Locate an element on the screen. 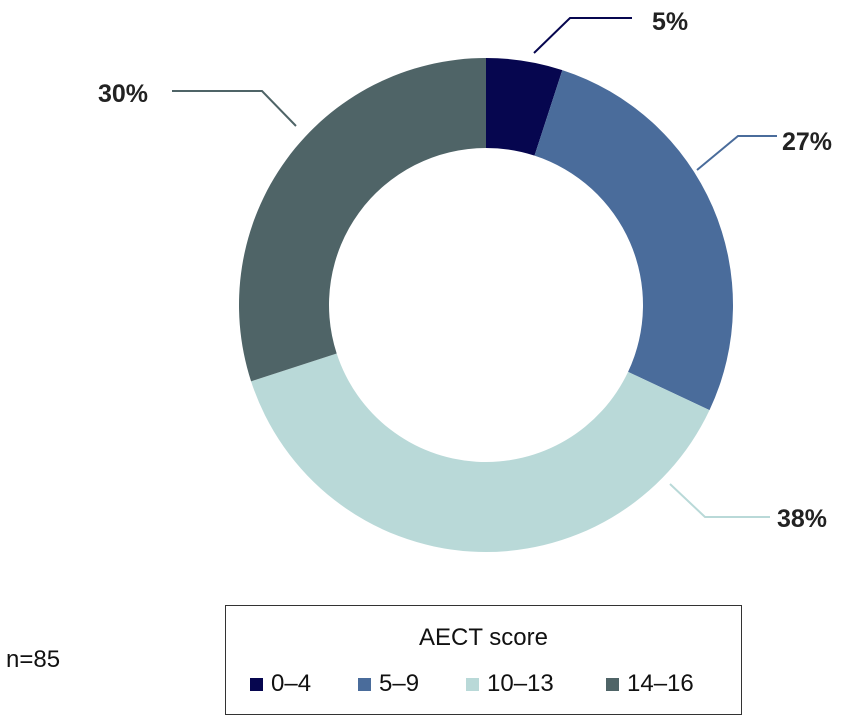  sample-size-note: n=85 is located at coordinates (33, 659).